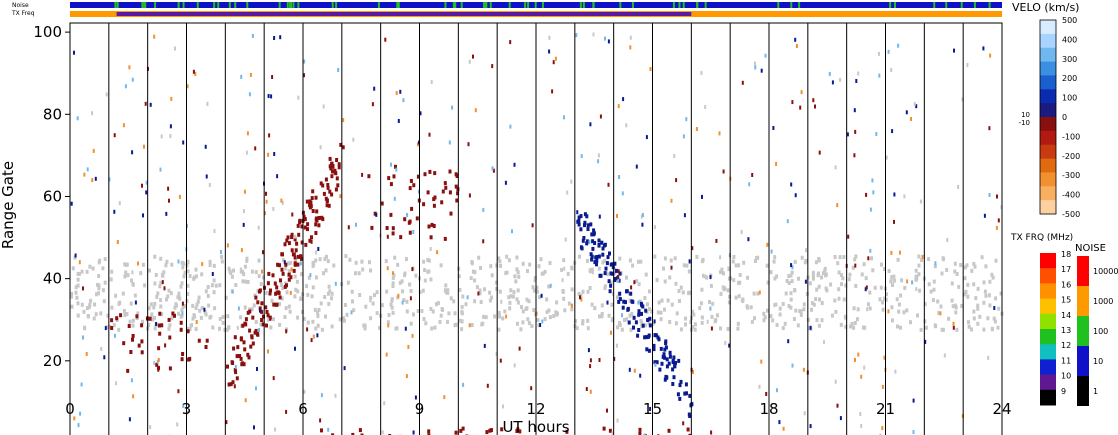 Image resolution: width=1118 pixels, height=435 pixels. I want to click on txfreq-scale-label: 12, so click(1066, 345).